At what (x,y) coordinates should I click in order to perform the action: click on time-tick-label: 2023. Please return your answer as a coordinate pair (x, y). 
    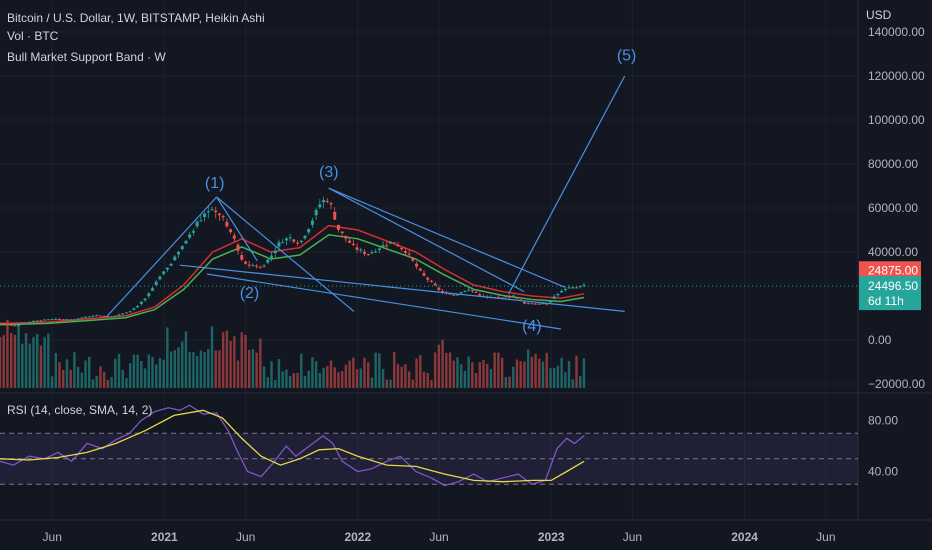
    Looking at the image, I should click on (551, 537).